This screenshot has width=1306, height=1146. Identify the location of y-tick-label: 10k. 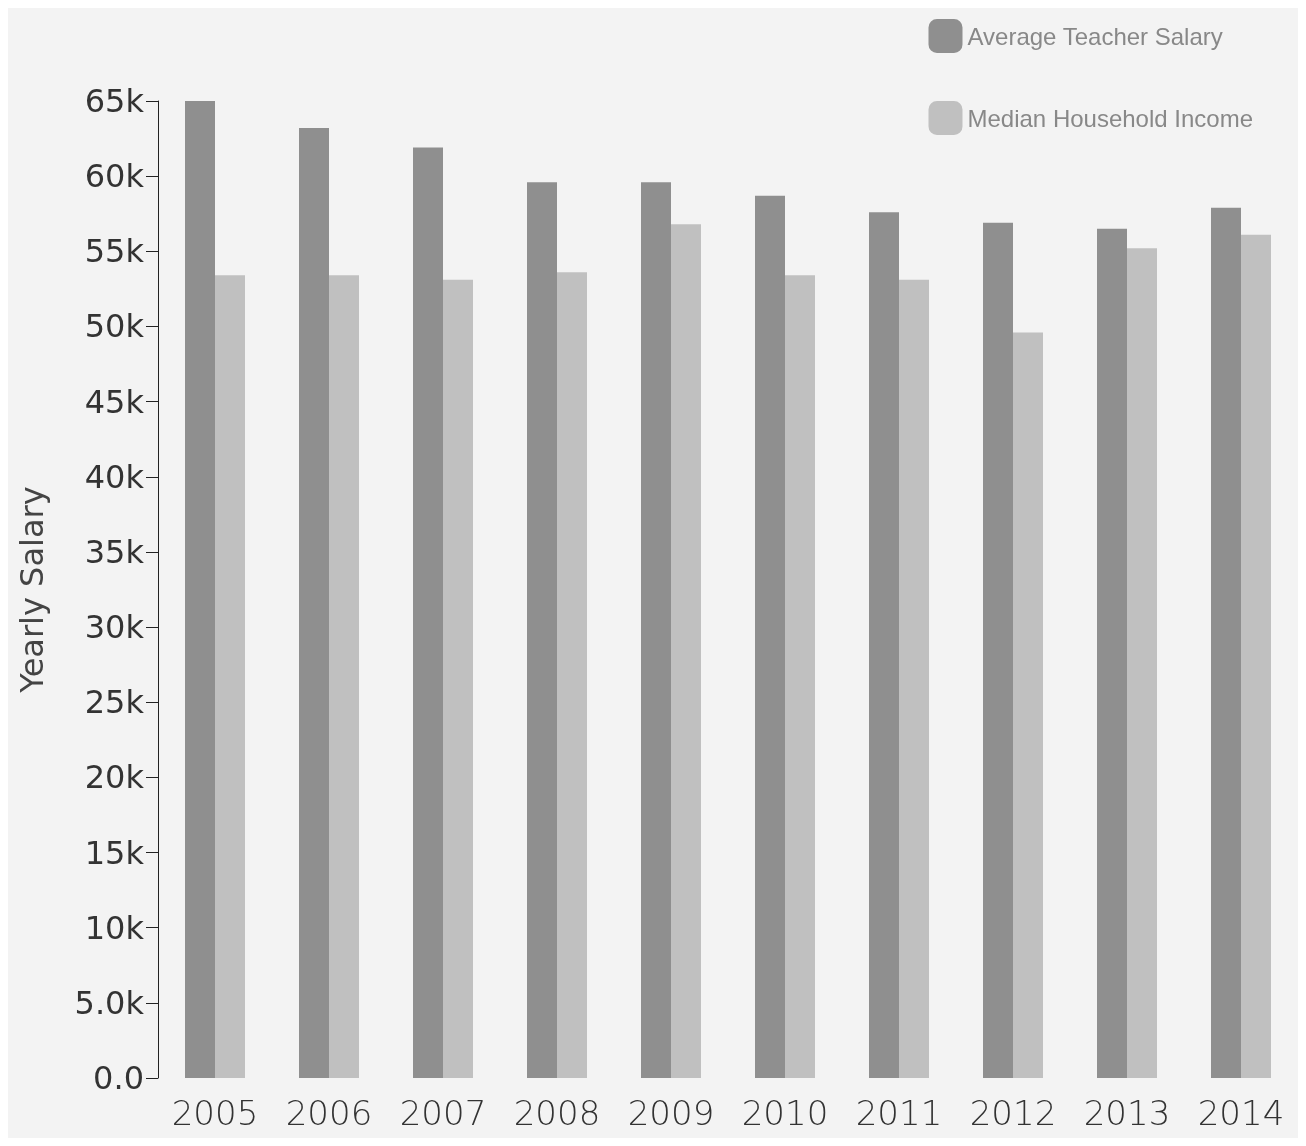
(114, 927).